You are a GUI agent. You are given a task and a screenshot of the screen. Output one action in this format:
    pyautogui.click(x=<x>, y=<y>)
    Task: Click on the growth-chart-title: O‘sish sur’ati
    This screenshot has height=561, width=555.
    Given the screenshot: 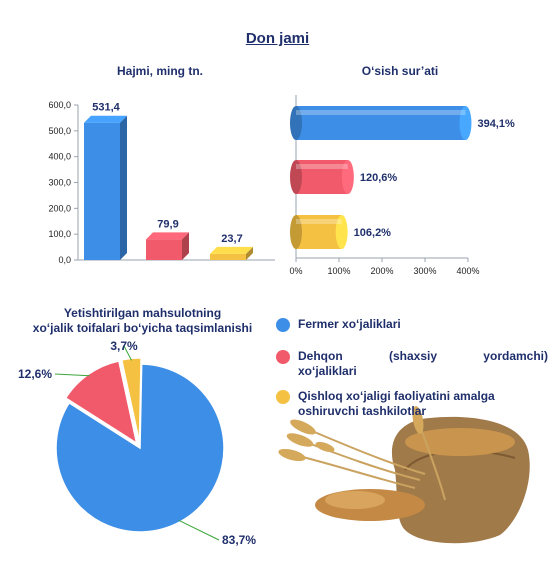 What is the action you would take?
    pyautogui.click(x=400, y=71)
    